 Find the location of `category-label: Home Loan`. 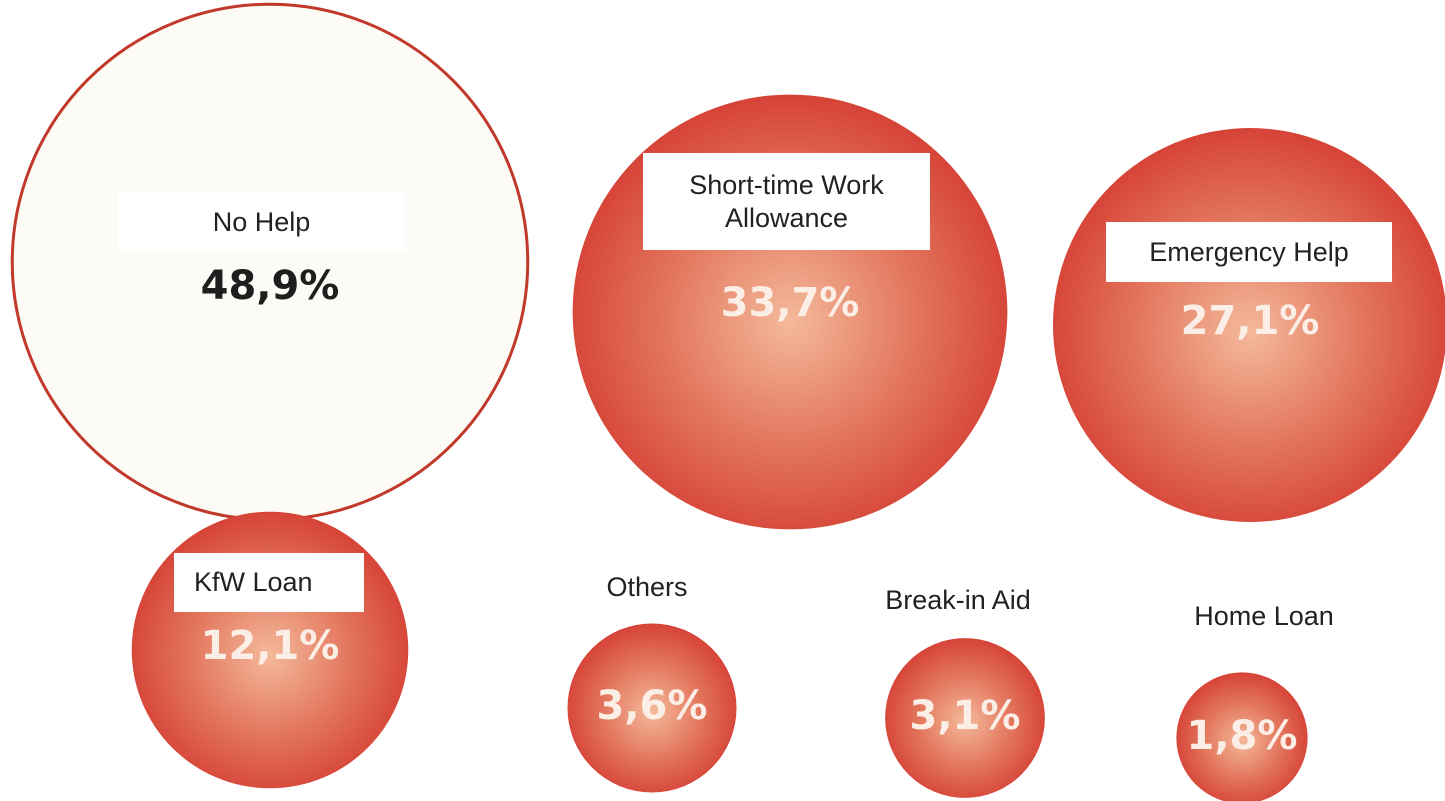

category-label: Home Loan is located at coordinates (1264, 615).